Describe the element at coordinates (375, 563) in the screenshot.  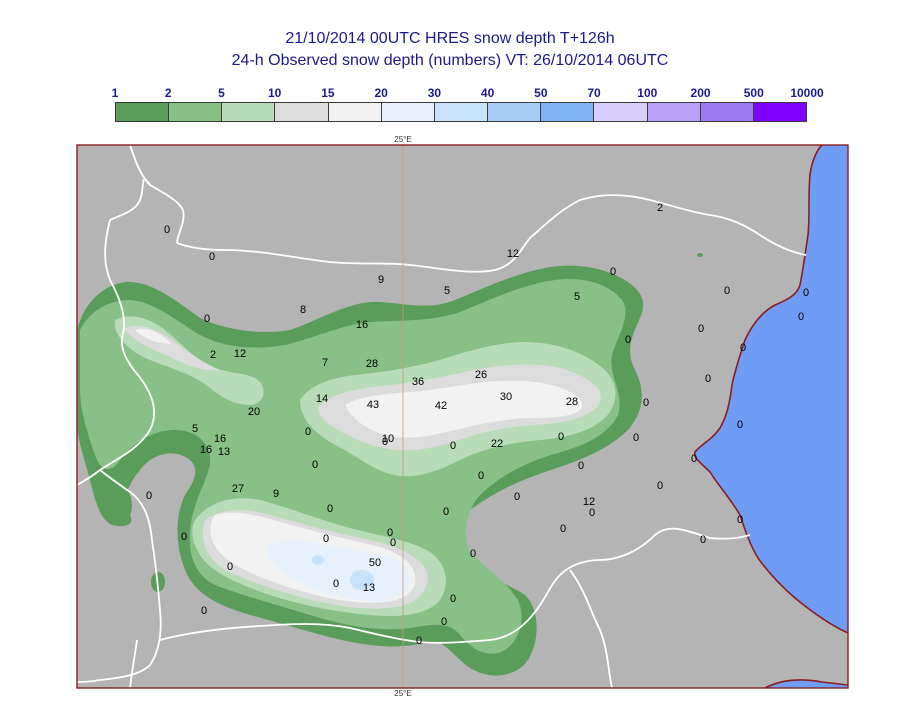
I see `observation-value: 50` at that location.